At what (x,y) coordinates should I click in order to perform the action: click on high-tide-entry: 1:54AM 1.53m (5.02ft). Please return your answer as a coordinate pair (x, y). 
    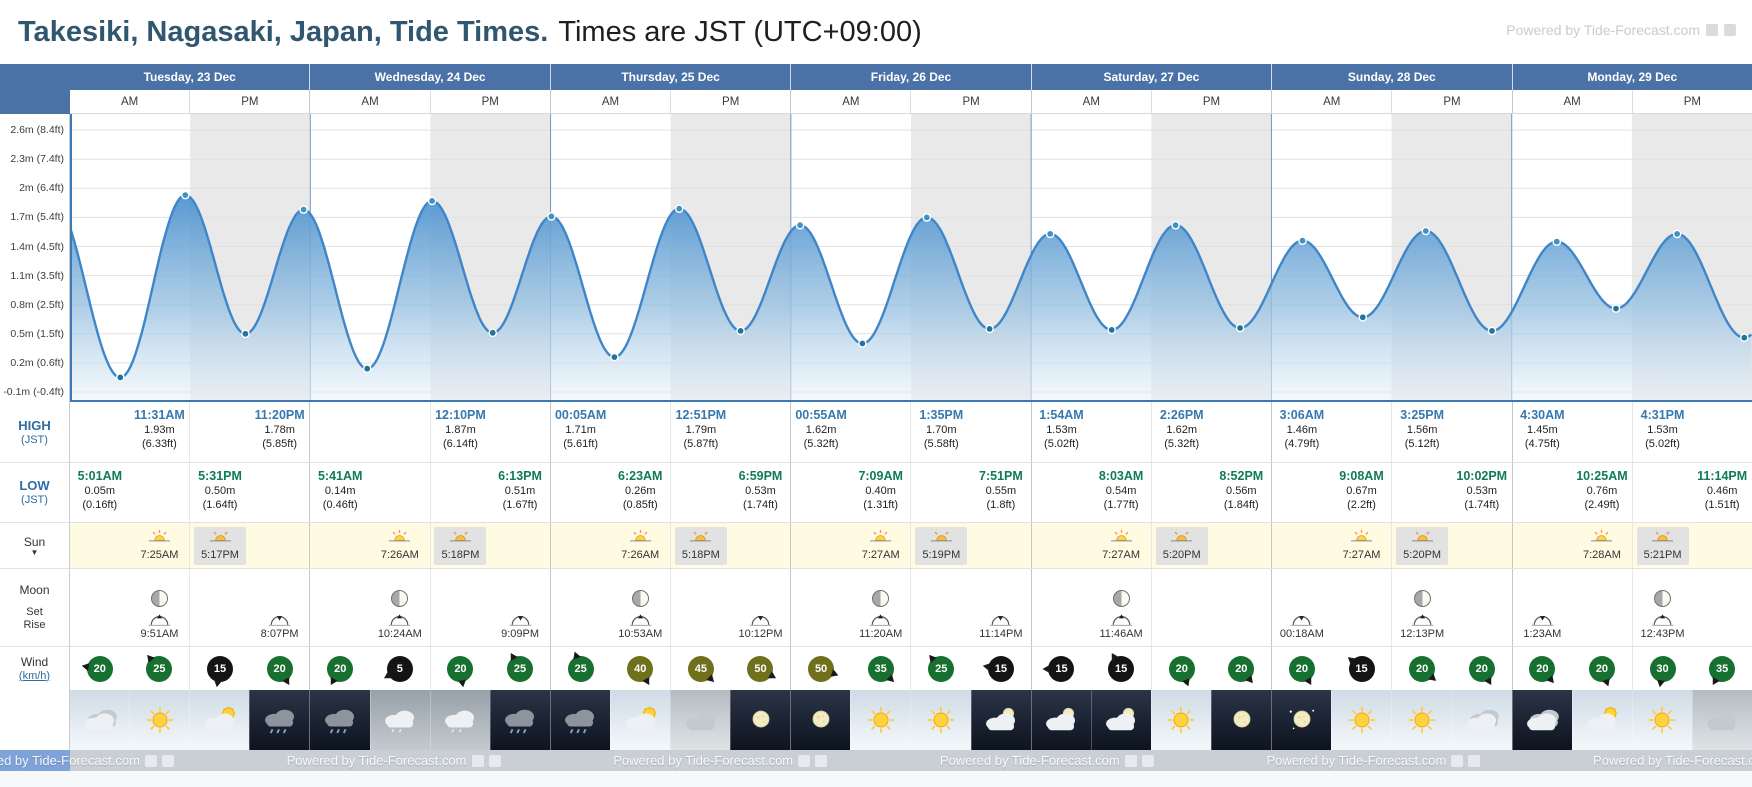
    Looking at the image, I should click on (1061, 426).